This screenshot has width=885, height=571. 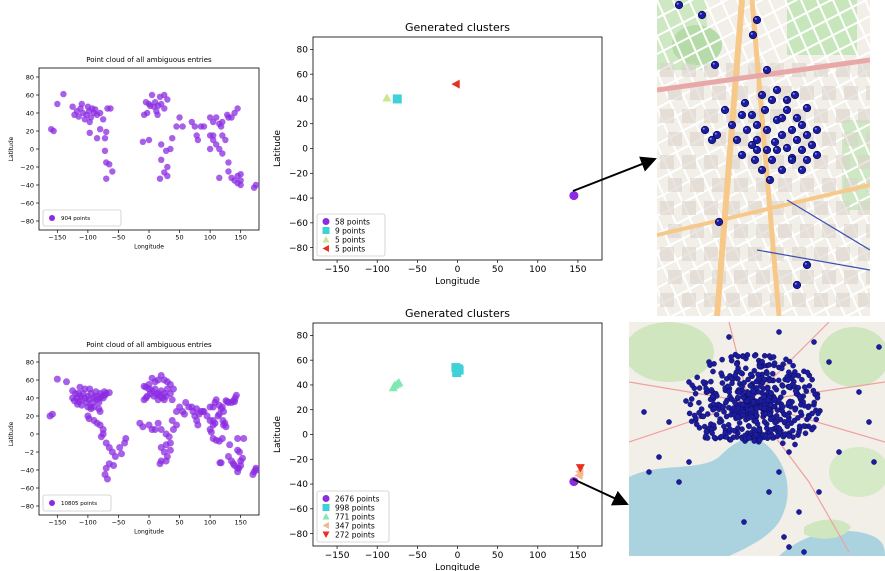 What do you see at coordinates (350, 231) in the screenshot?
I see `legend-label: 9 points` at bounding box center [350, 231].